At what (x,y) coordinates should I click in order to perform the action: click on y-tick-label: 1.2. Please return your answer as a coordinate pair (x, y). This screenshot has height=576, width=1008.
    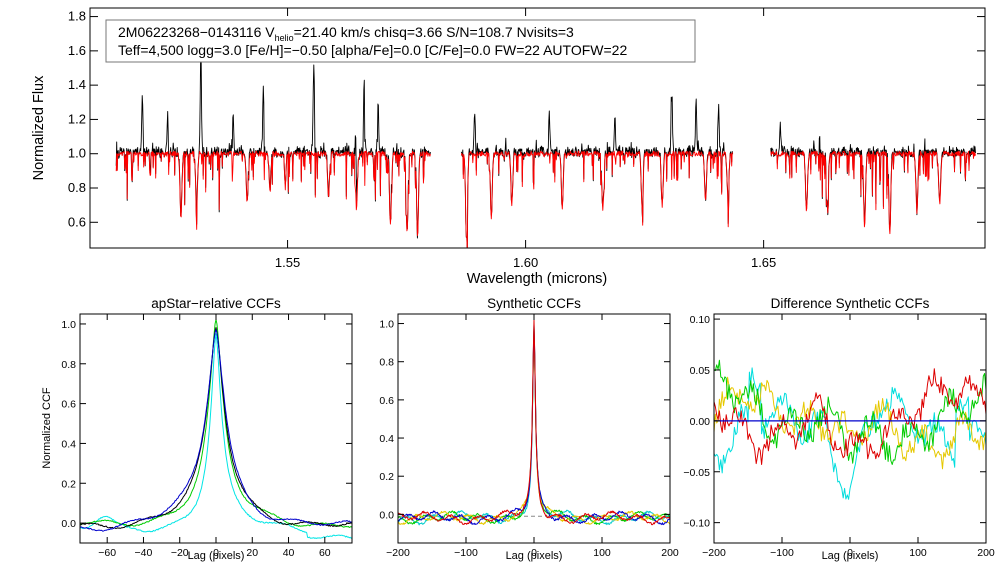
    Looking at the image, I should click on (77, 118).